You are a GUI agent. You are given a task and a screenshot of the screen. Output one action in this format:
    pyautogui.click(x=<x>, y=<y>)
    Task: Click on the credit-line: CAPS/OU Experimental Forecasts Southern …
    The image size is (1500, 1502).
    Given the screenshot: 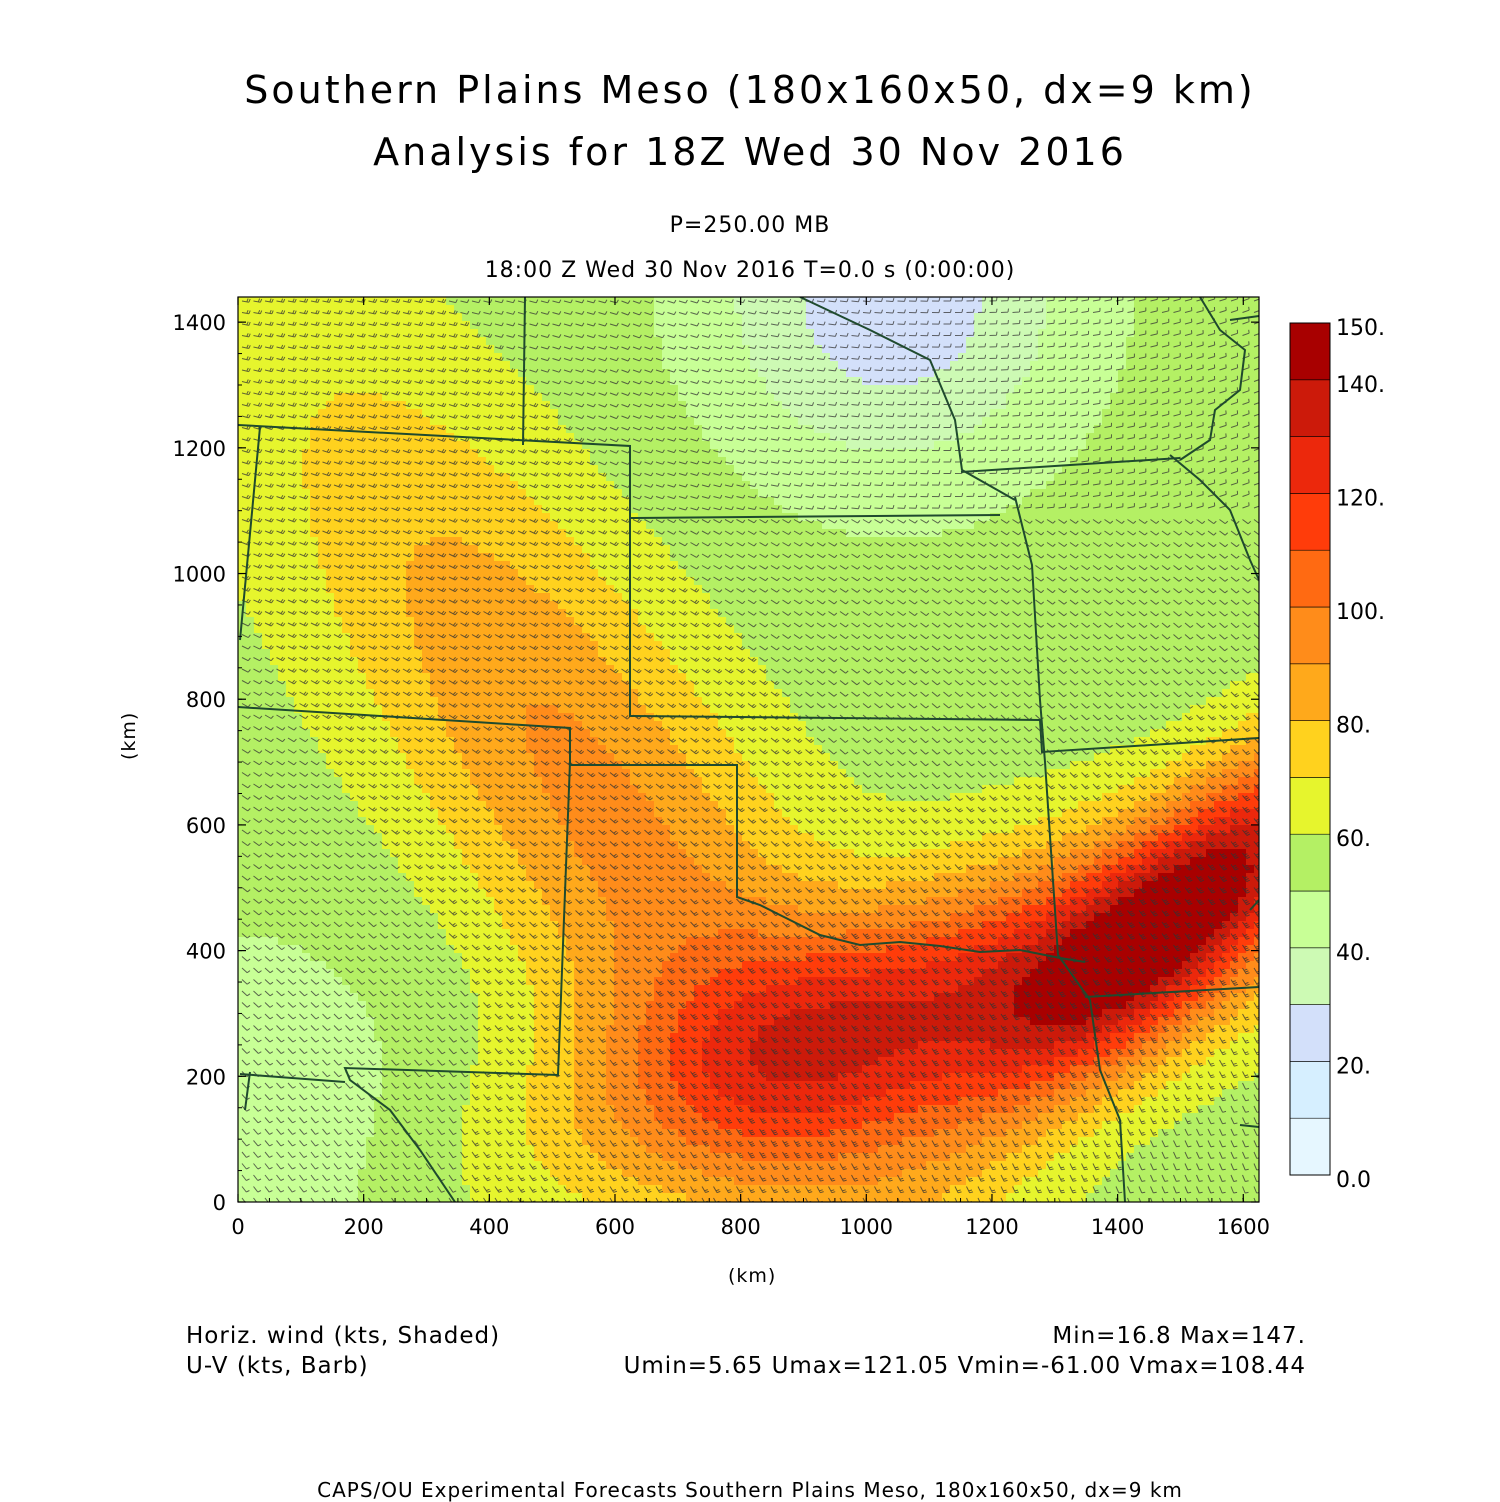 What is the action you would take?
    pyautogui.click(x=750, y=1490)
    